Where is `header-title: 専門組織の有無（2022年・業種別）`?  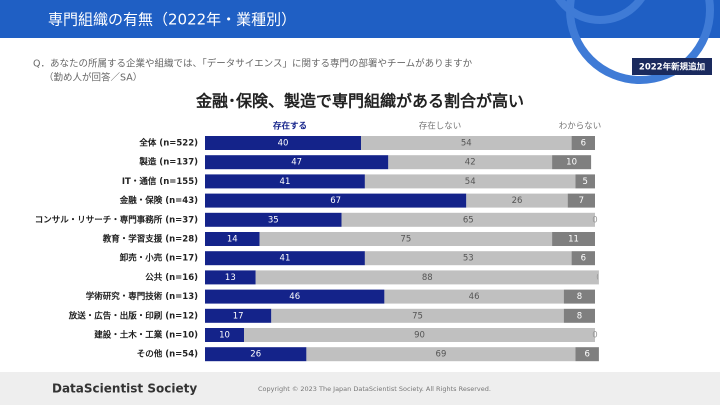 header-title: 専門組織の有無（2022年・業種別） is located at coordinates (172, 20).